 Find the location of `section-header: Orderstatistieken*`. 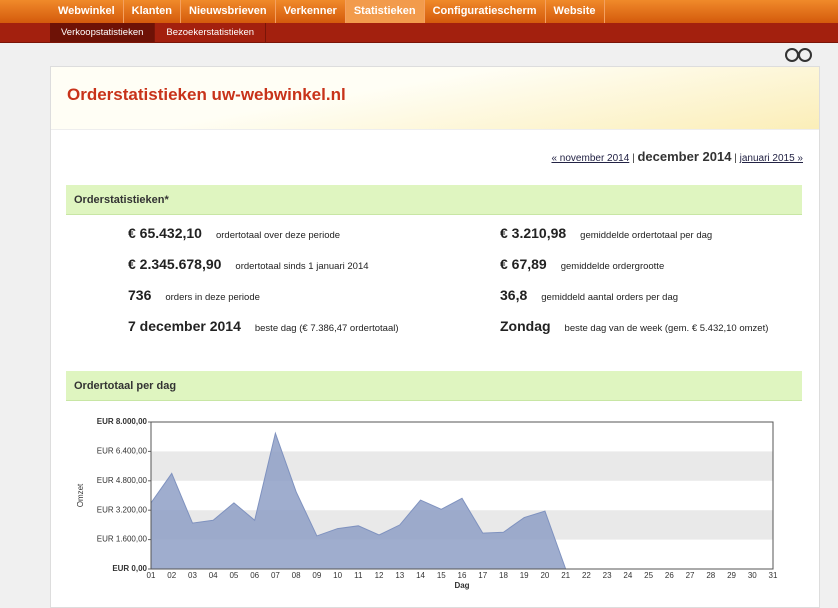

section-header: Orderstatistieken* is located at coordinates (434, 200).